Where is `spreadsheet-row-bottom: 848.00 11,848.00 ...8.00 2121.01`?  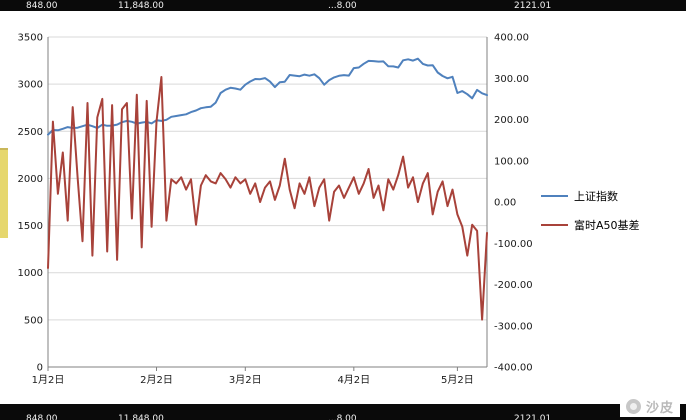 spreadsheet-row-bottom: 848.00 11,848.00 ...8.00 2121.01 is located at coordinates (343, 412).